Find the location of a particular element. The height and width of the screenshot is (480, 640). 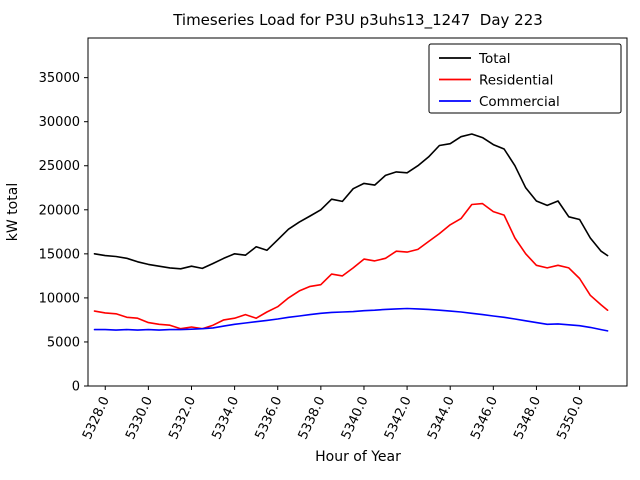

x-tick-label: 5332.0 is located at coordinates (182, 418).